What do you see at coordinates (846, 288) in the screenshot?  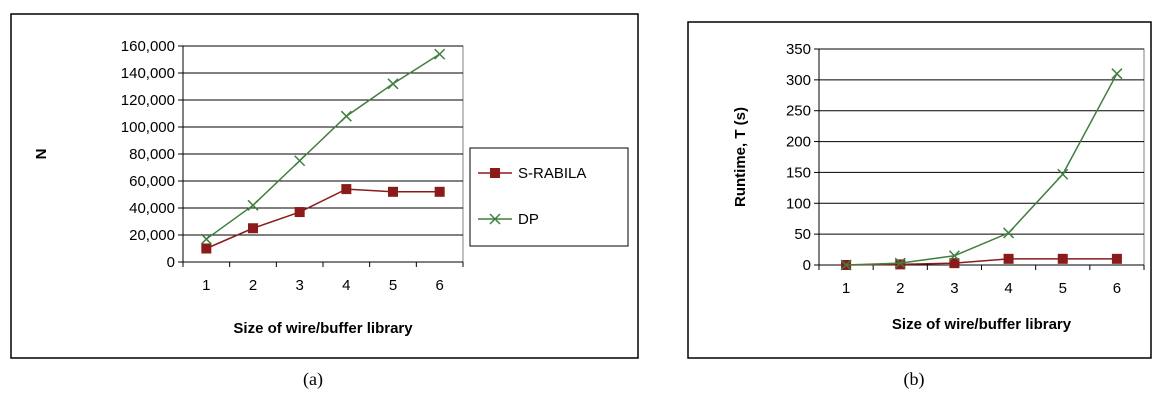 I see `chart-b-x-tick-label: 1` at bounding box center [846, 288].